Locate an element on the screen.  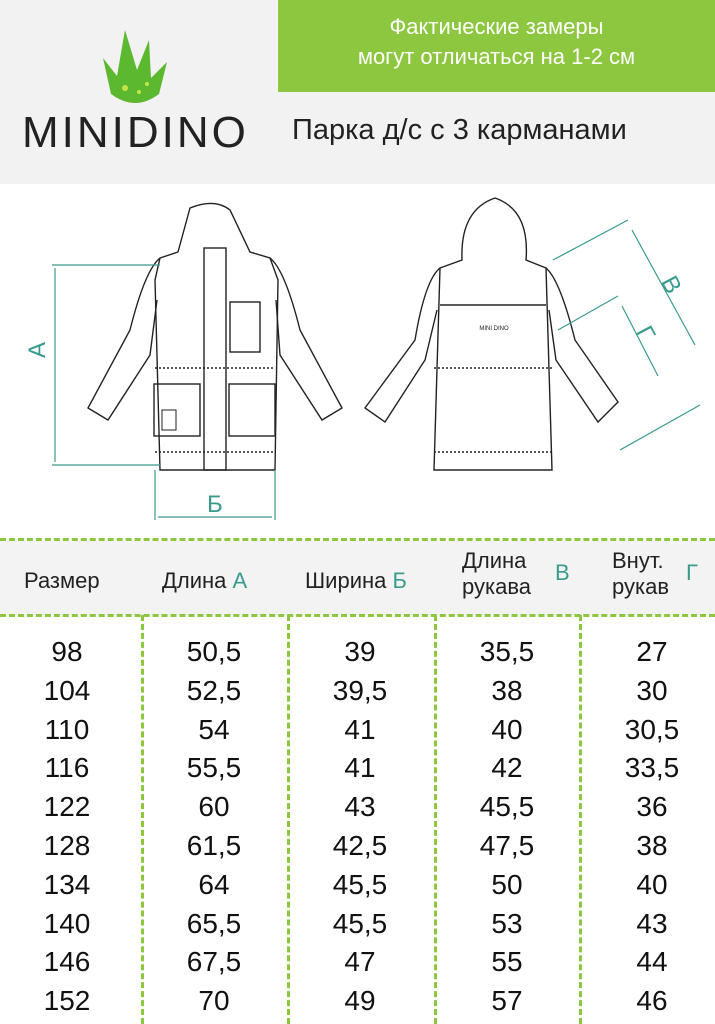
table-cell: 134 is located at coordinates (67, 884).